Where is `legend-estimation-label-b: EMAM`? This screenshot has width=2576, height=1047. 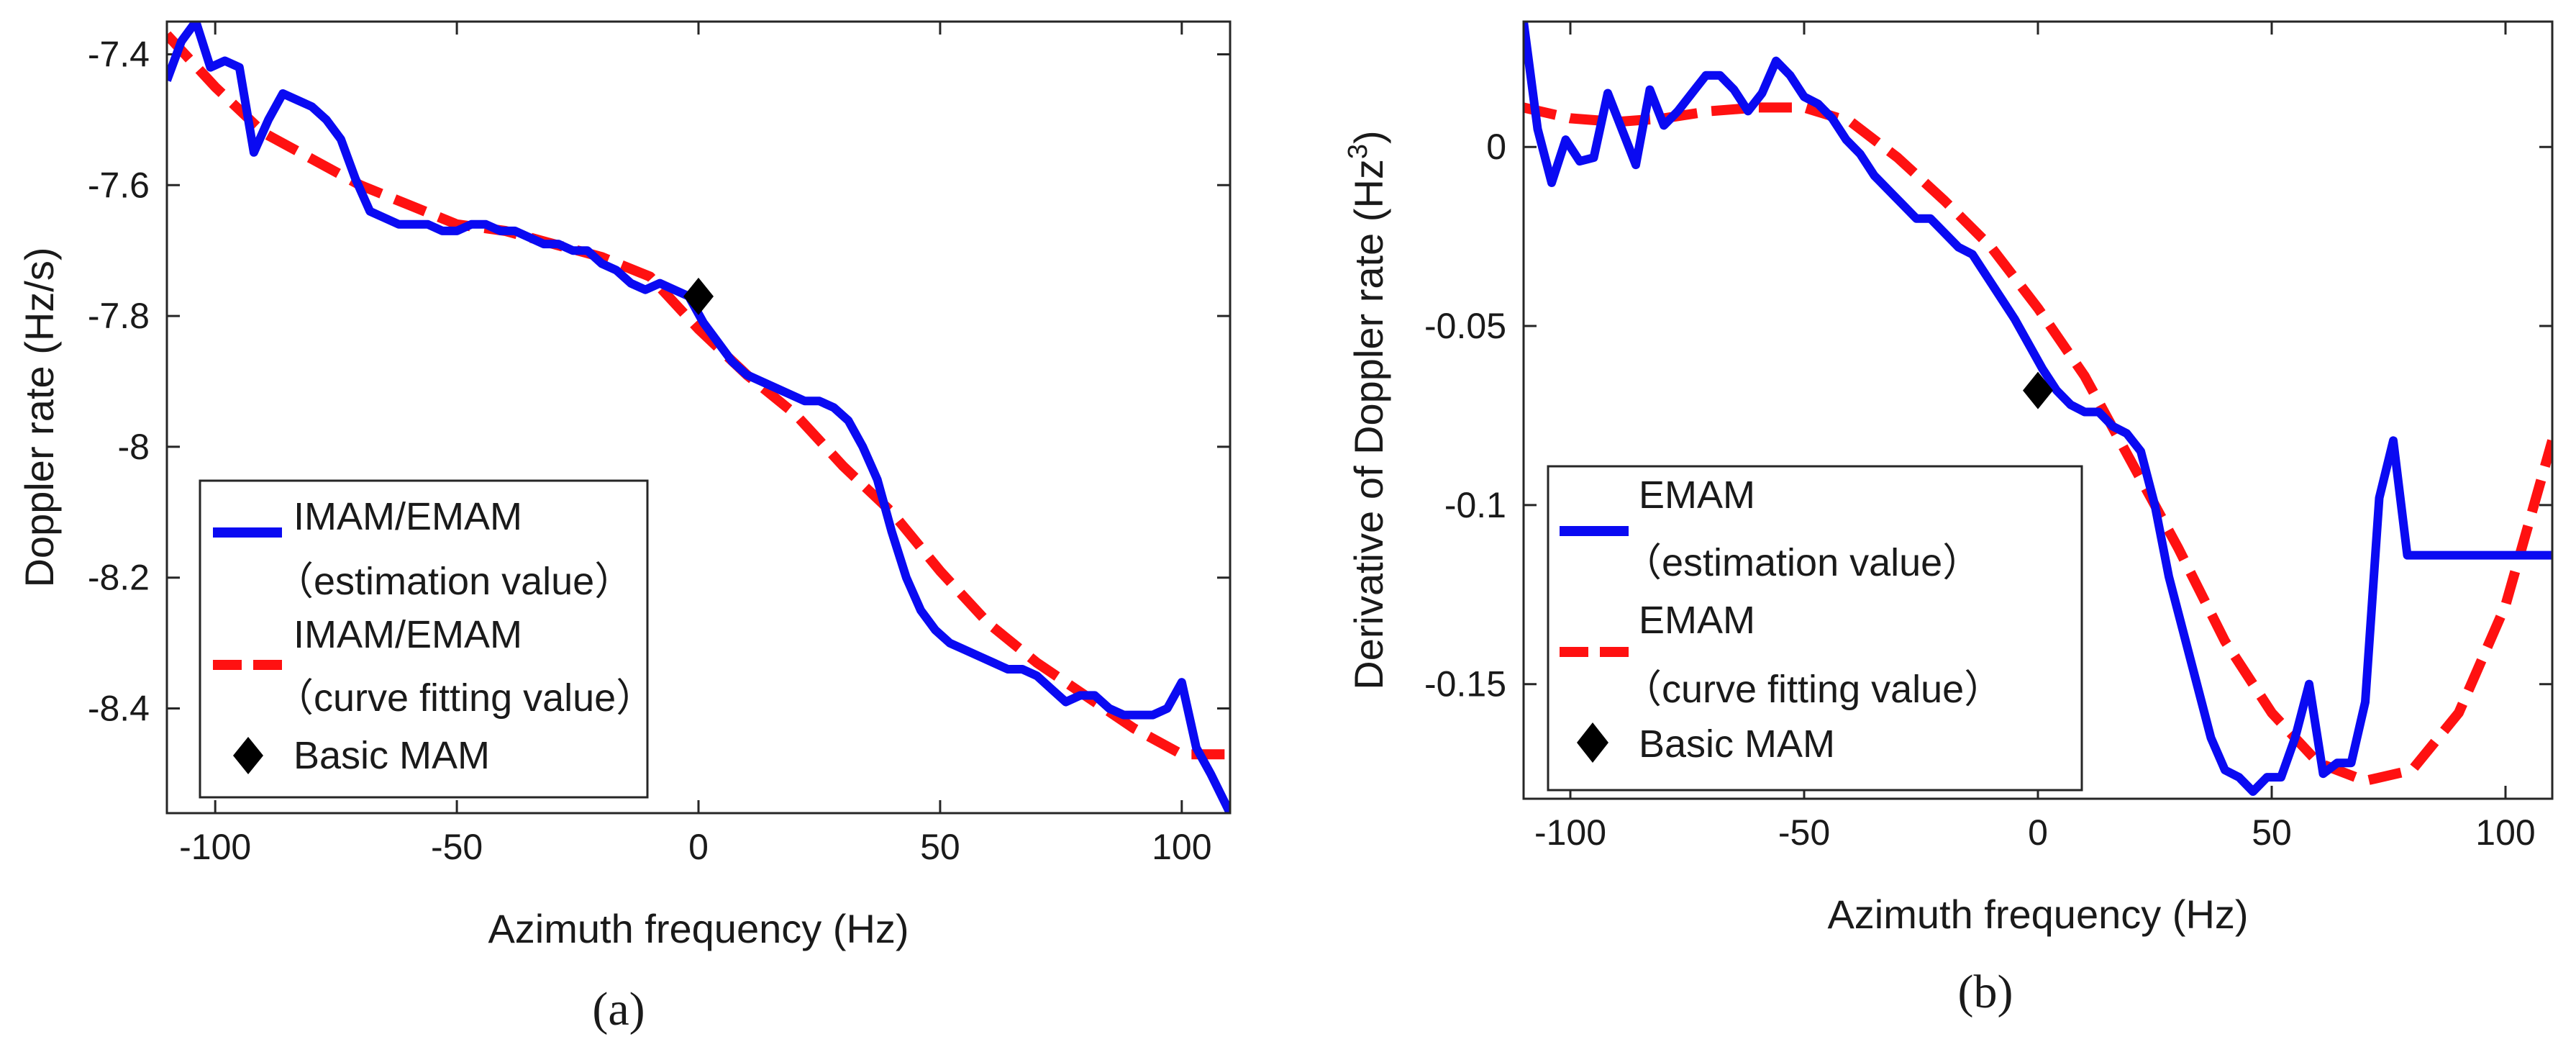
legend-estimation-label-b: EMAM is located at coordinates (1697, 495).